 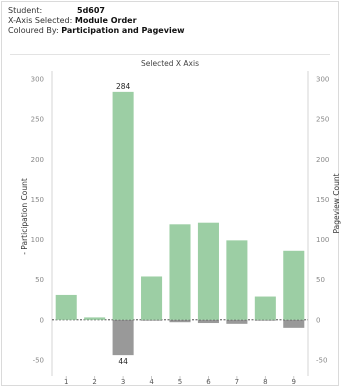 I want to click on y-tick-label-right: 100, so click(x=322, y=240).